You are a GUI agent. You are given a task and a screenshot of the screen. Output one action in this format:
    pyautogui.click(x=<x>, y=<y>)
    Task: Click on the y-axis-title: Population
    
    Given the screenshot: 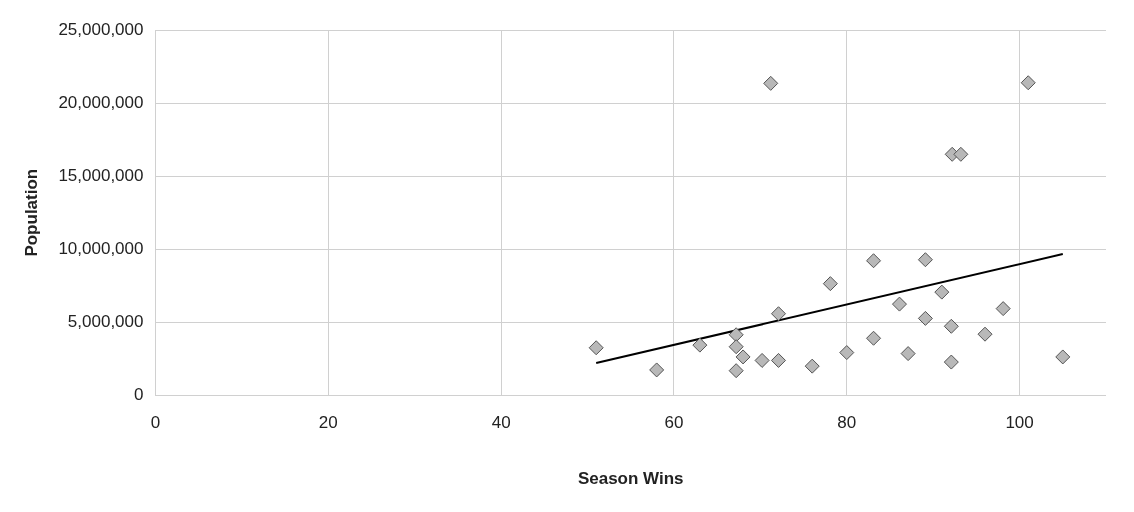 What is the action you would take?
    pyautogui.click(x=31, y=212)
    